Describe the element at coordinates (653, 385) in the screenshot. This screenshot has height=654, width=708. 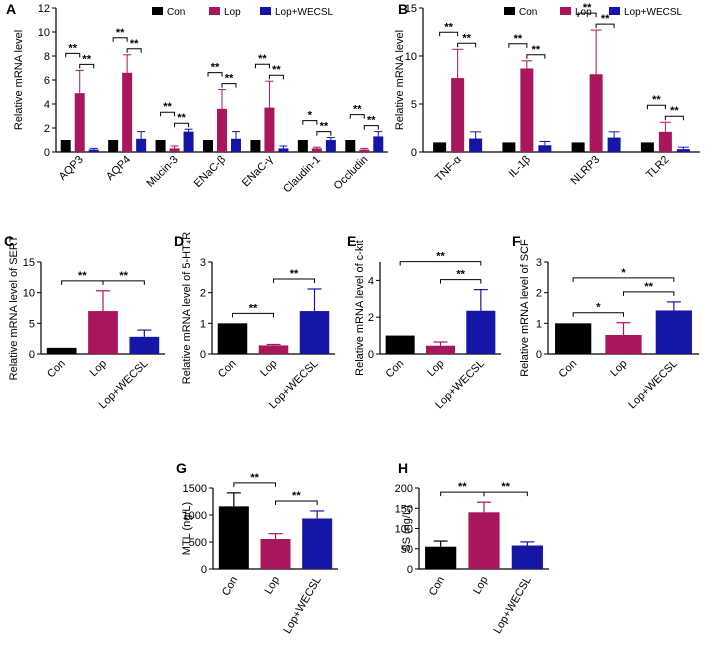
I see `x-tick-label-f-2: Lop+WECSL` at that location.